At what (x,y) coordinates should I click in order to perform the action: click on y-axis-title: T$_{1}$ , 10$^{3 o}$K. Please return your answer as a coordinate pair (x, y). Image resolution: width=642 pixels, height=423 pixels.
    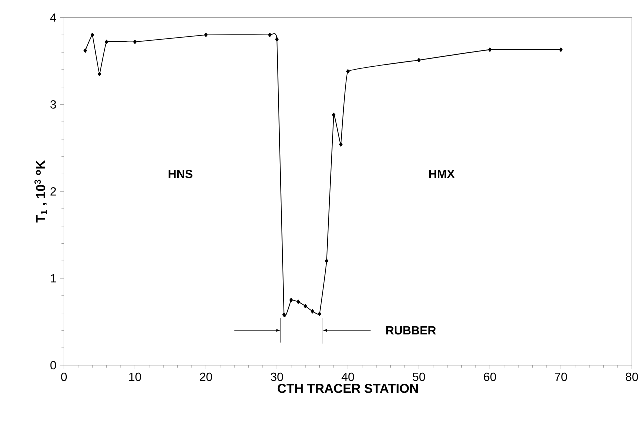
    Looking at the image, I should click on (41, 191).